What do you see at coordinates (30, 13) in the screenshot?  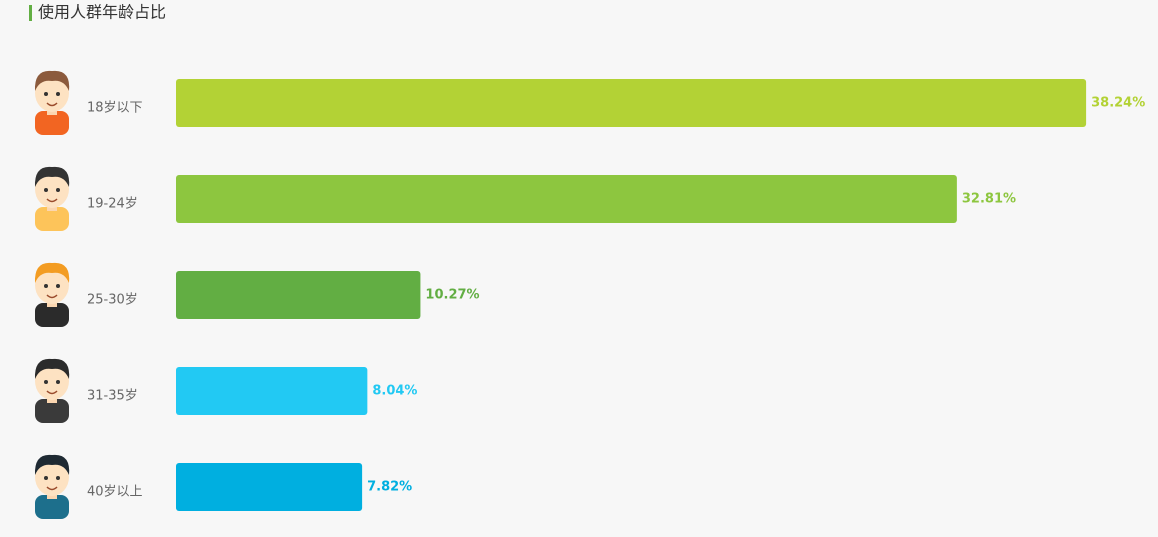 I see `title-marker` at bounding box center [30, 13].